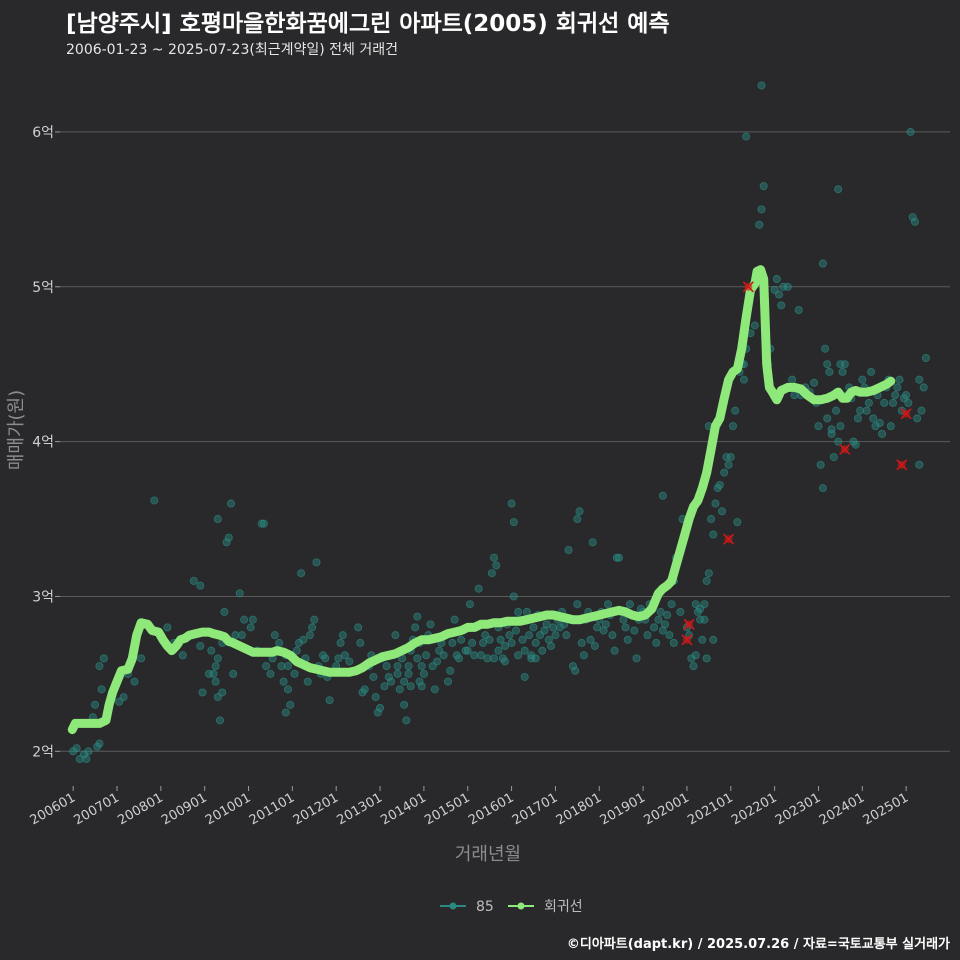 This screenshot has width=960, height=960. What do you see at coordinates (228, 809) in the screenshot?
I see `x-tick-label-4: 201001` at bounding box center [228, 809].